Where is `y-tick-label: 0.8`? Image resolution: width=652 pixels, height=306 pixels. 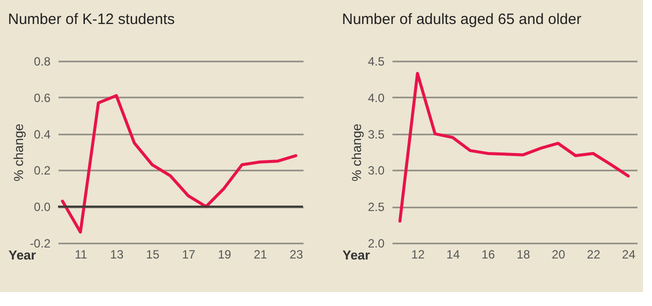 y-tick-label: 0.8 is located at coordinates (42, 61).